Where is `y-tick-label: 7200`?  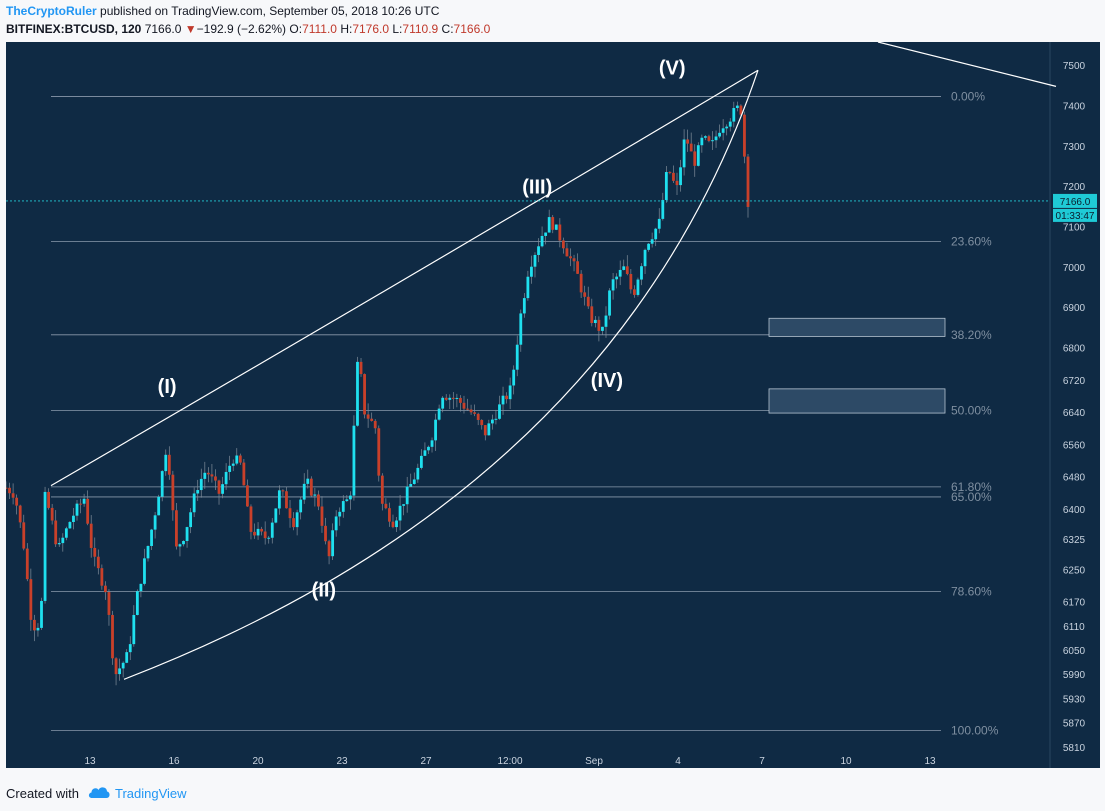
y-tick-label: 7200 is located at coordinates (1074, 187).